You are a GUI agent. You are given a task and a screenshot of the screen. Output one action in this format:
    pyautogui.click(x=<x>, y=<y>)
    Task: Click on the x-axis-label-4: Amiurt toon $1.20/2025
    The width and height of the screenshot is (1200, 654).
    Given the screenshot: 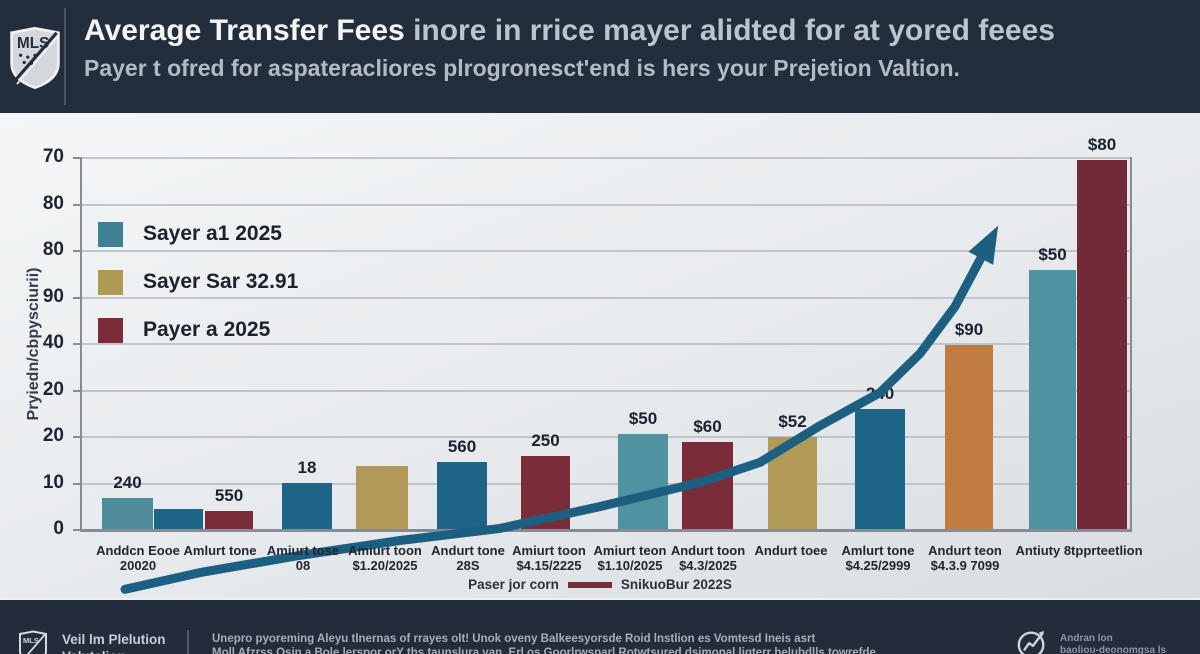 What is the action you would take?
    pyautogui.click(x=385, y=558)
    